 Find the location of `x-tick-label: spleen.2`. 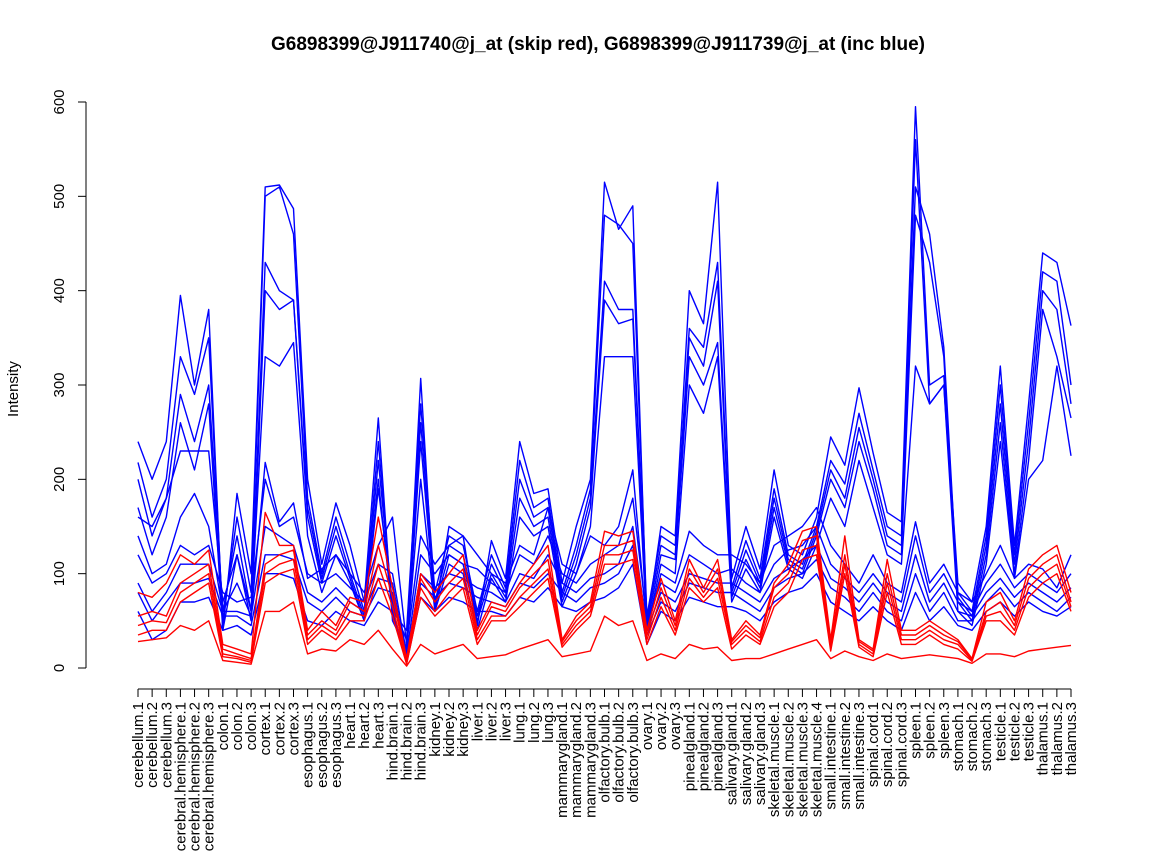

x-tick-label: spleen.2 is located at coordinates (930, 730).